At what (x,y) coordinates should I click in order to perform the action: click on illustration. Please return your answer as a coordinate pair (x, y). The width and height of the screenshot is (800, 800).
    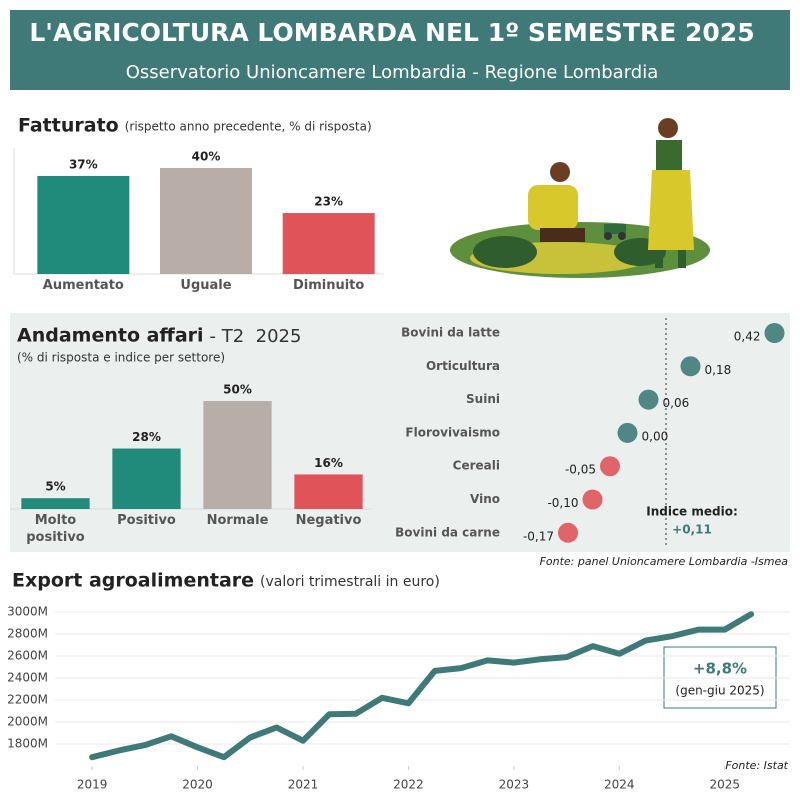
    Looking at the image, I should click on (580, 198).